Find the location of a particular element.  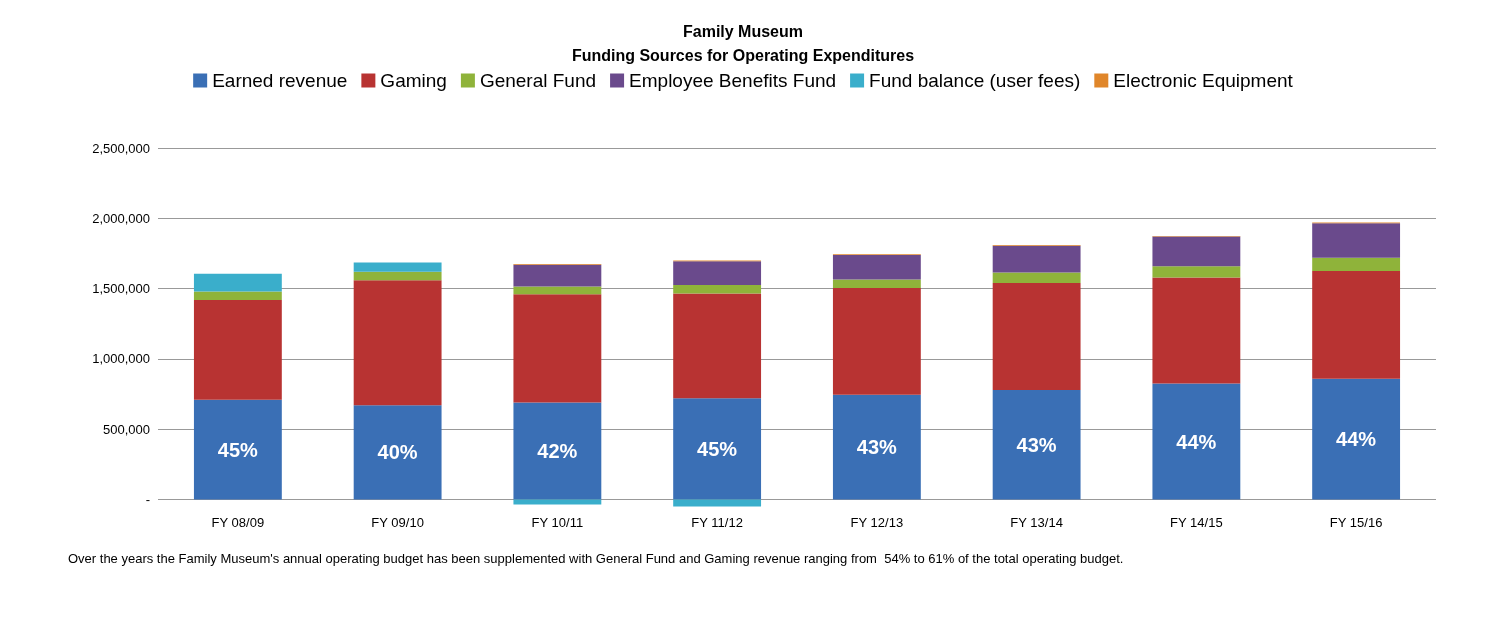

legend-label: Fund balance (user fees) is located at coordinates (975, 80).